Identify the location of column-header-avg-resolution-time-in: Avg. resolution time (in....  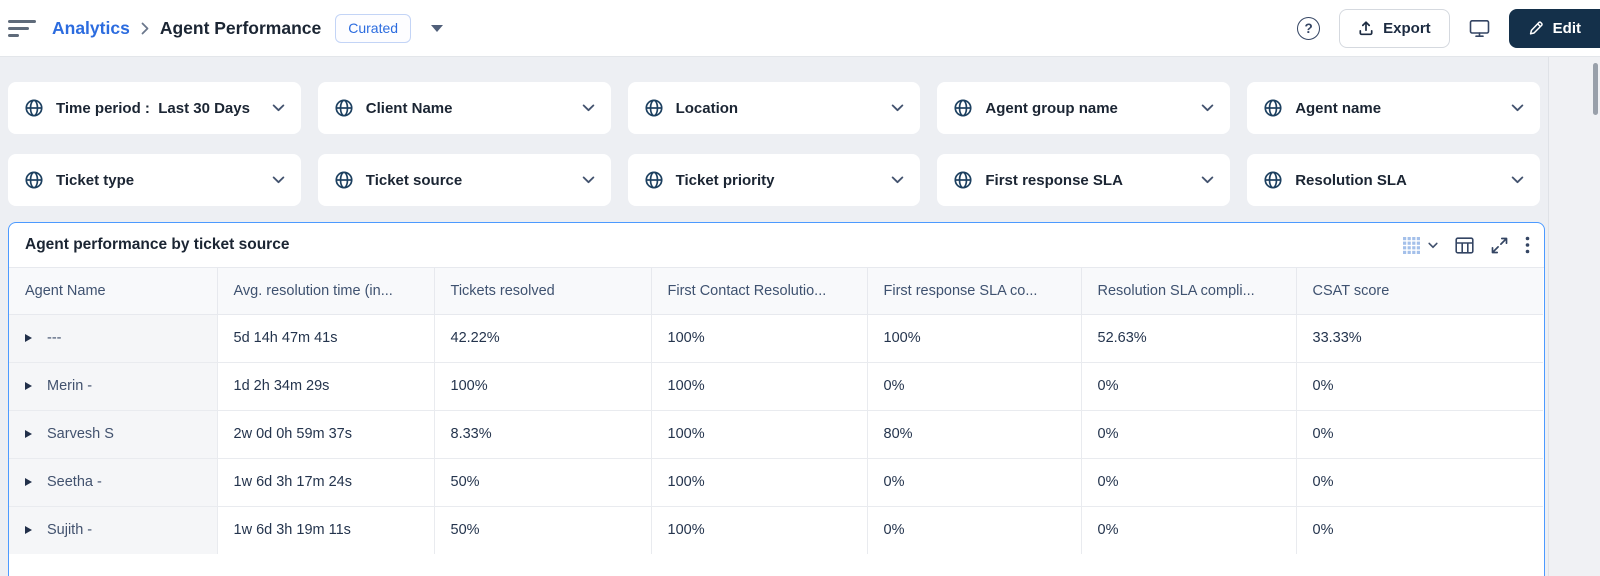
(325, 291).